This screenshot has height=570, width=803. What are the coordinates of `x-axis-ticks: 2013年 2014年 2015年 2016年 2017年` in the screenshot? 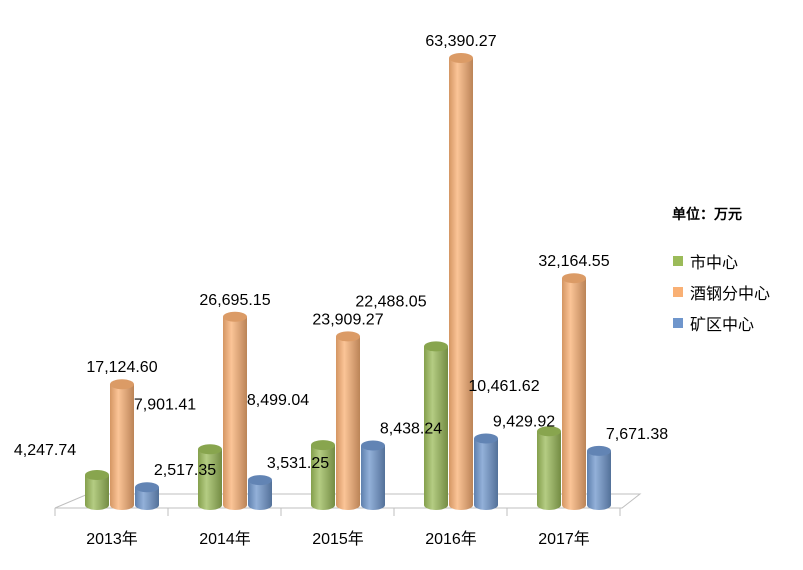 It's located at (337, 528).